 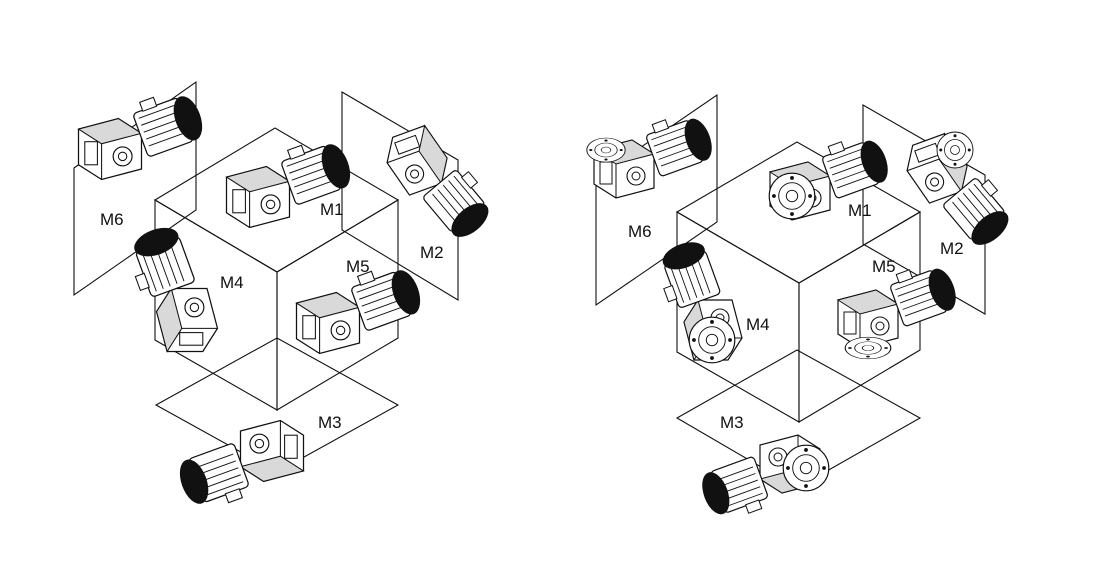 What do you see at coordinates (332, 209) in the screenshot?
I see `left-label-m1: M1` at bounding box center [332, 209].